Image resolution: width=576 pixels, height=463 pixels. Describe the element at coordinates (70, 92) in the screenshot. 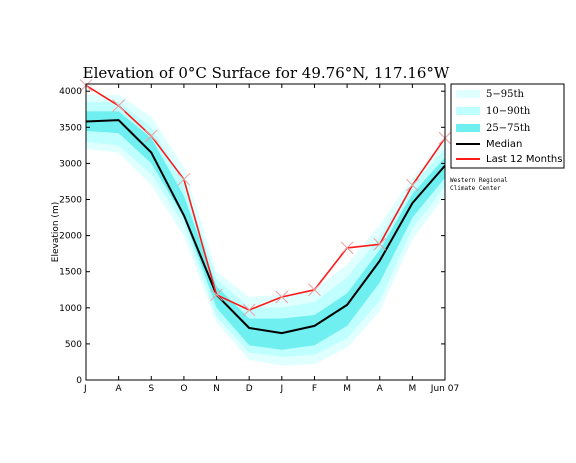

I see `y-tick-label: 4000` at that location.